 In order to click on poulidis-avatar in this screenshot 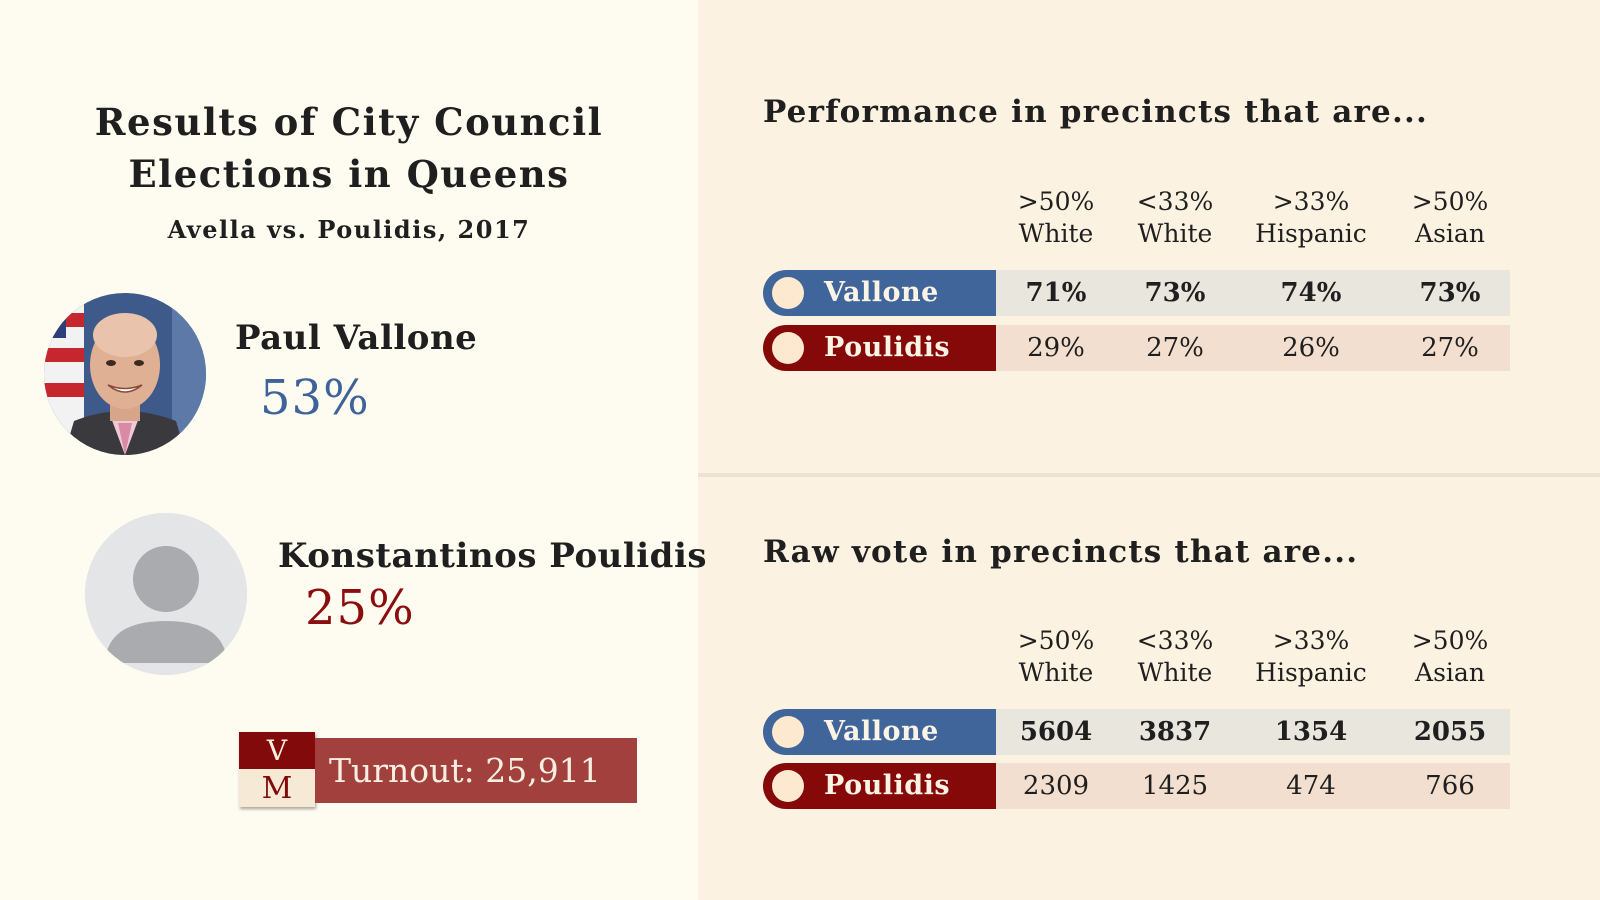, I will do `click(166, 594)`.